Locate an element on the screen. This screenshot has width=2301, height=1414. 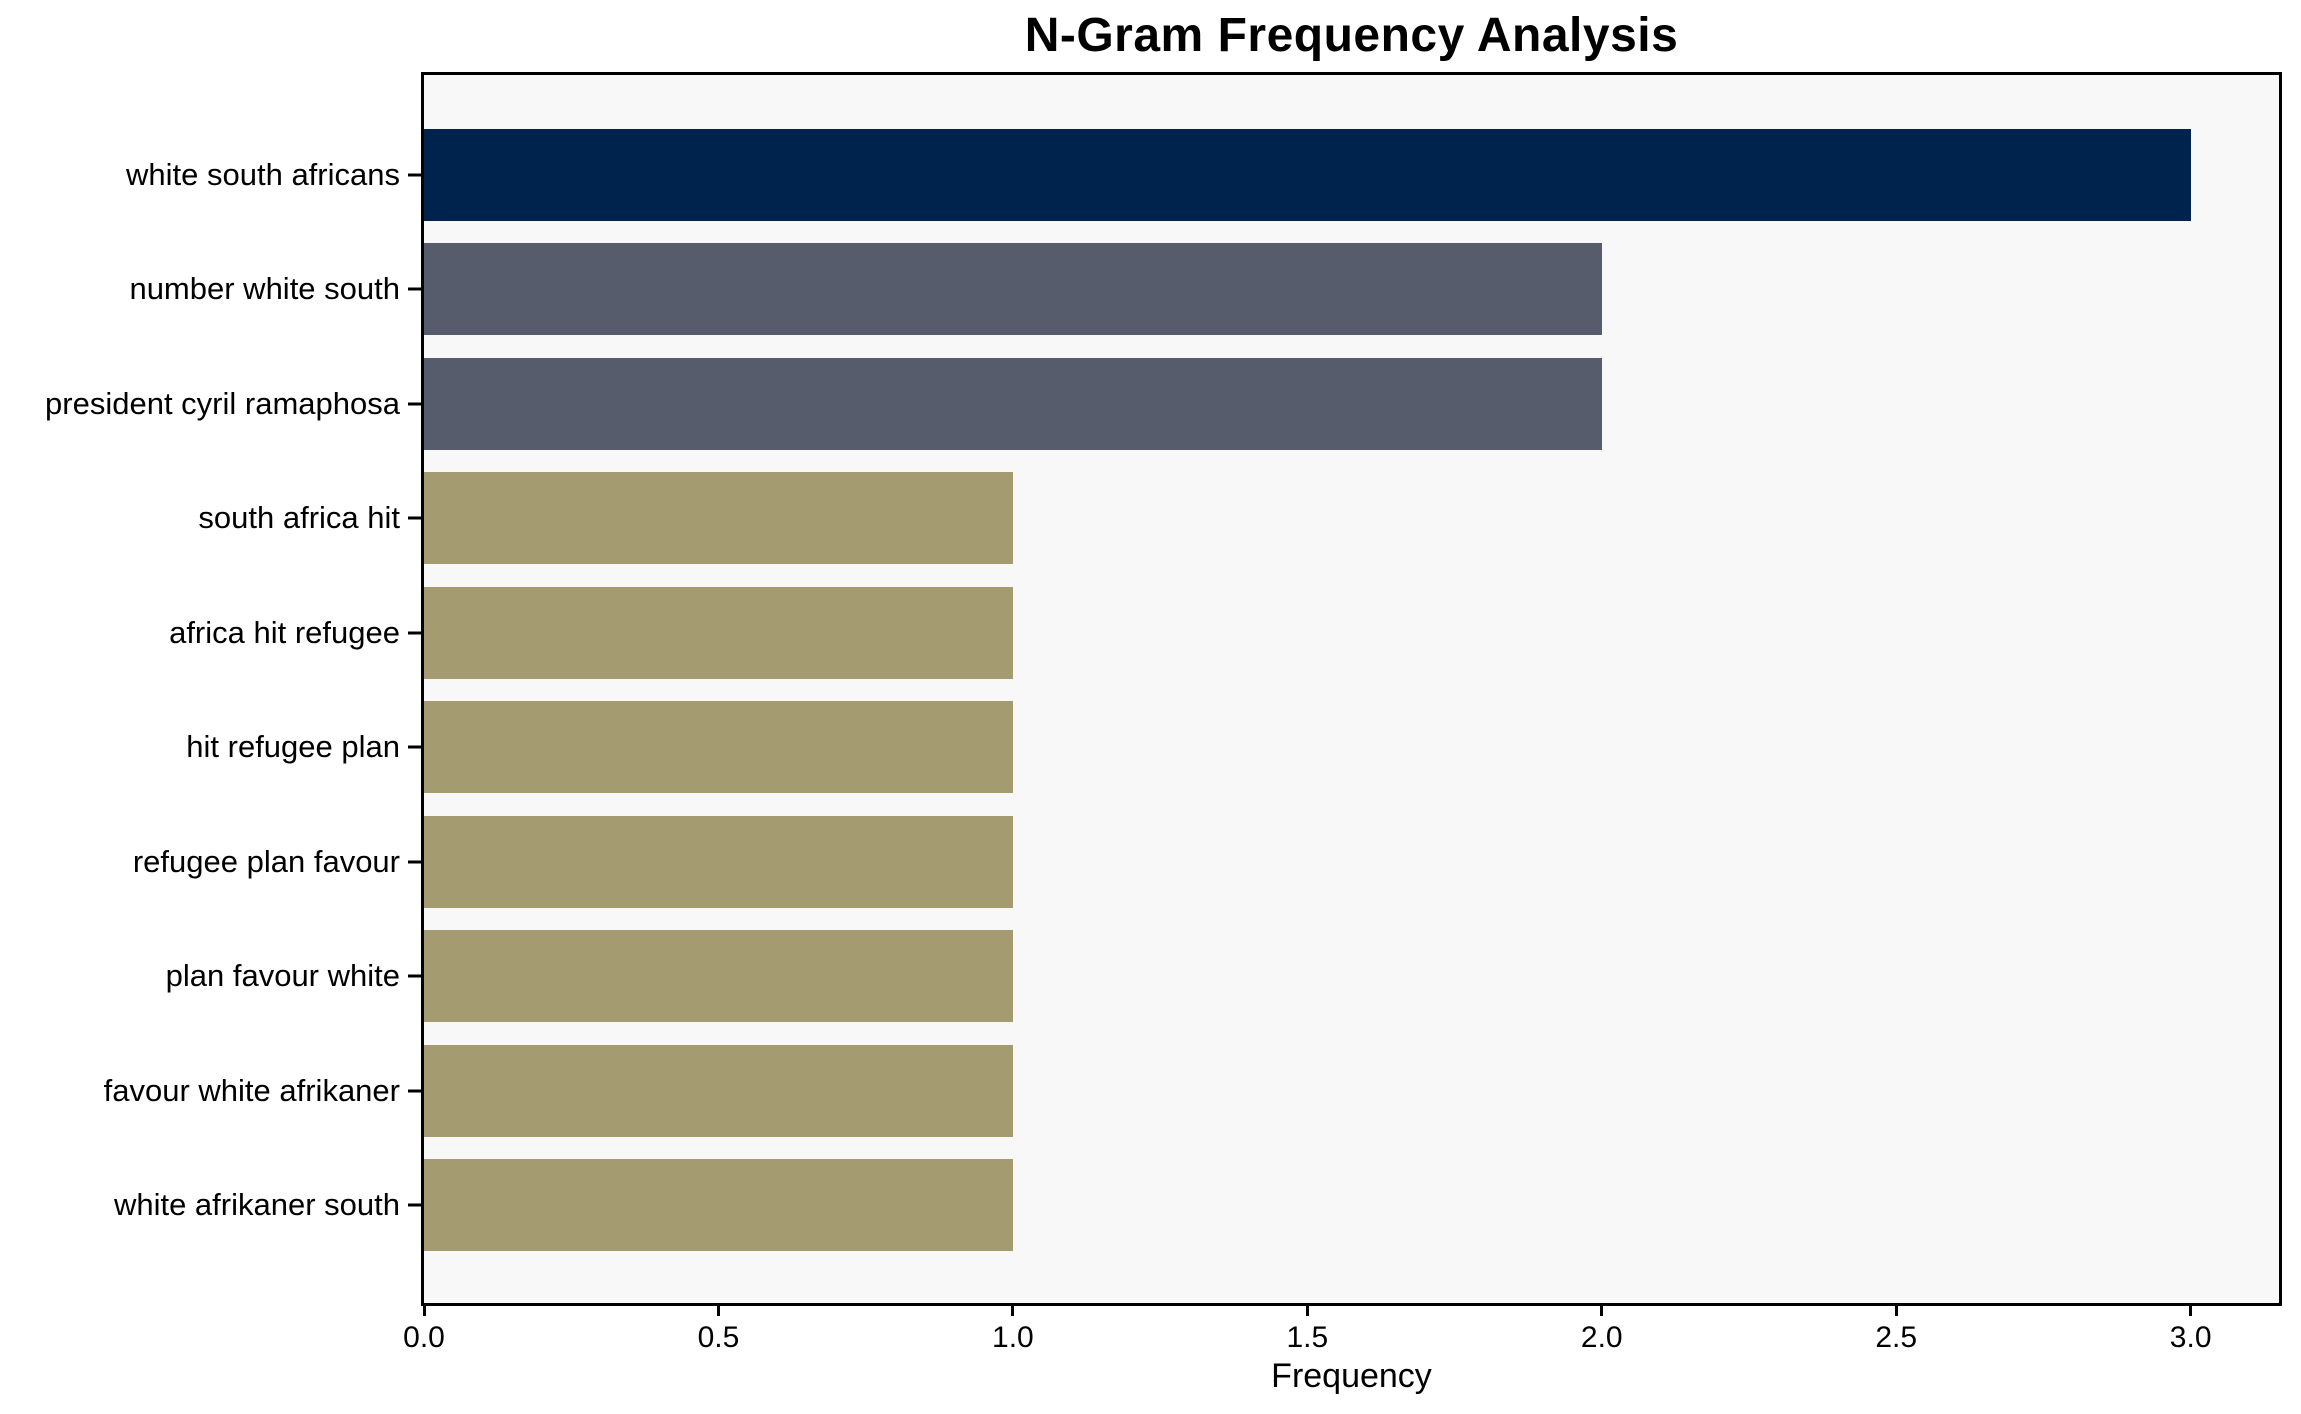
bar-white-afrikaner-south is located at coordinates (718, 1204).